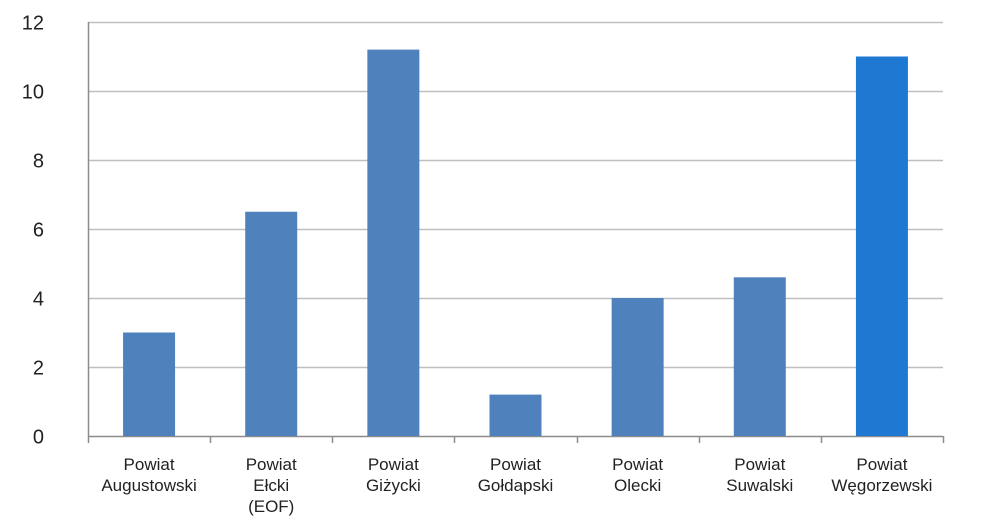 Image resolution: width=989 pixels, height=526 pixels. I want to click on x-category-label: Powiat Ełcki (EOF), so click(271, 485).